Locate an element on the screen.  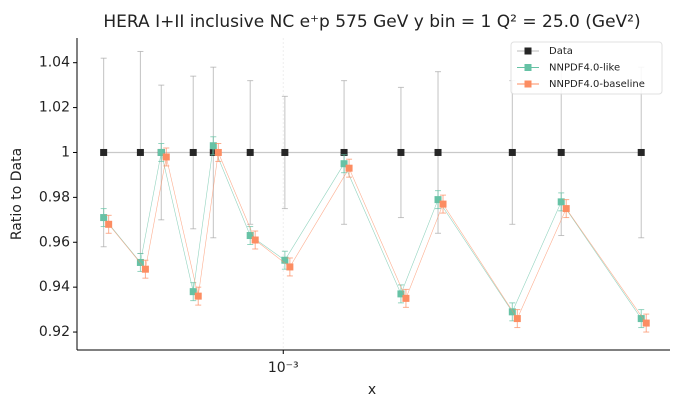
legend-label: NNPDF4.0-baseline is located at coordinates (597, 84).